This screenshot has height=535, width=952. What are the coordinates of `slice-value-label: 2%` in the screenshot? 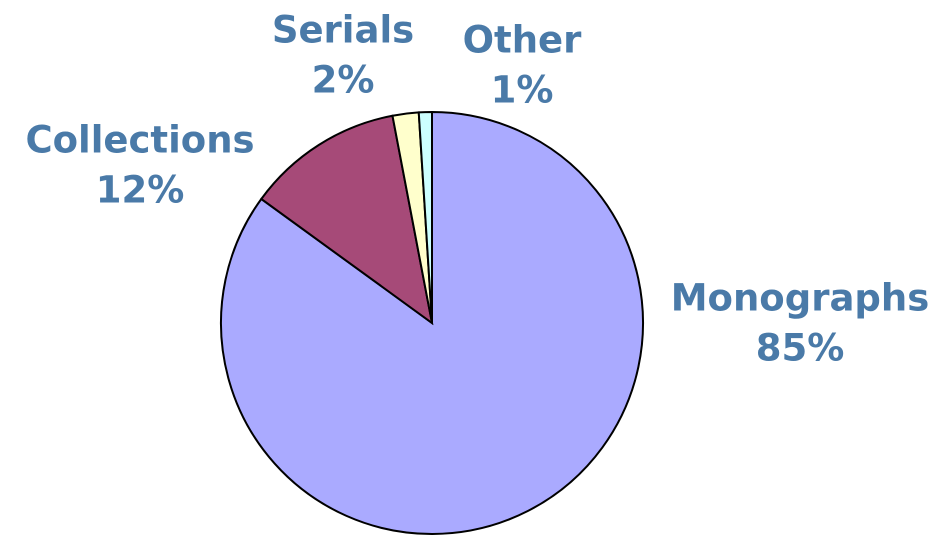 It's located at (343, 80).